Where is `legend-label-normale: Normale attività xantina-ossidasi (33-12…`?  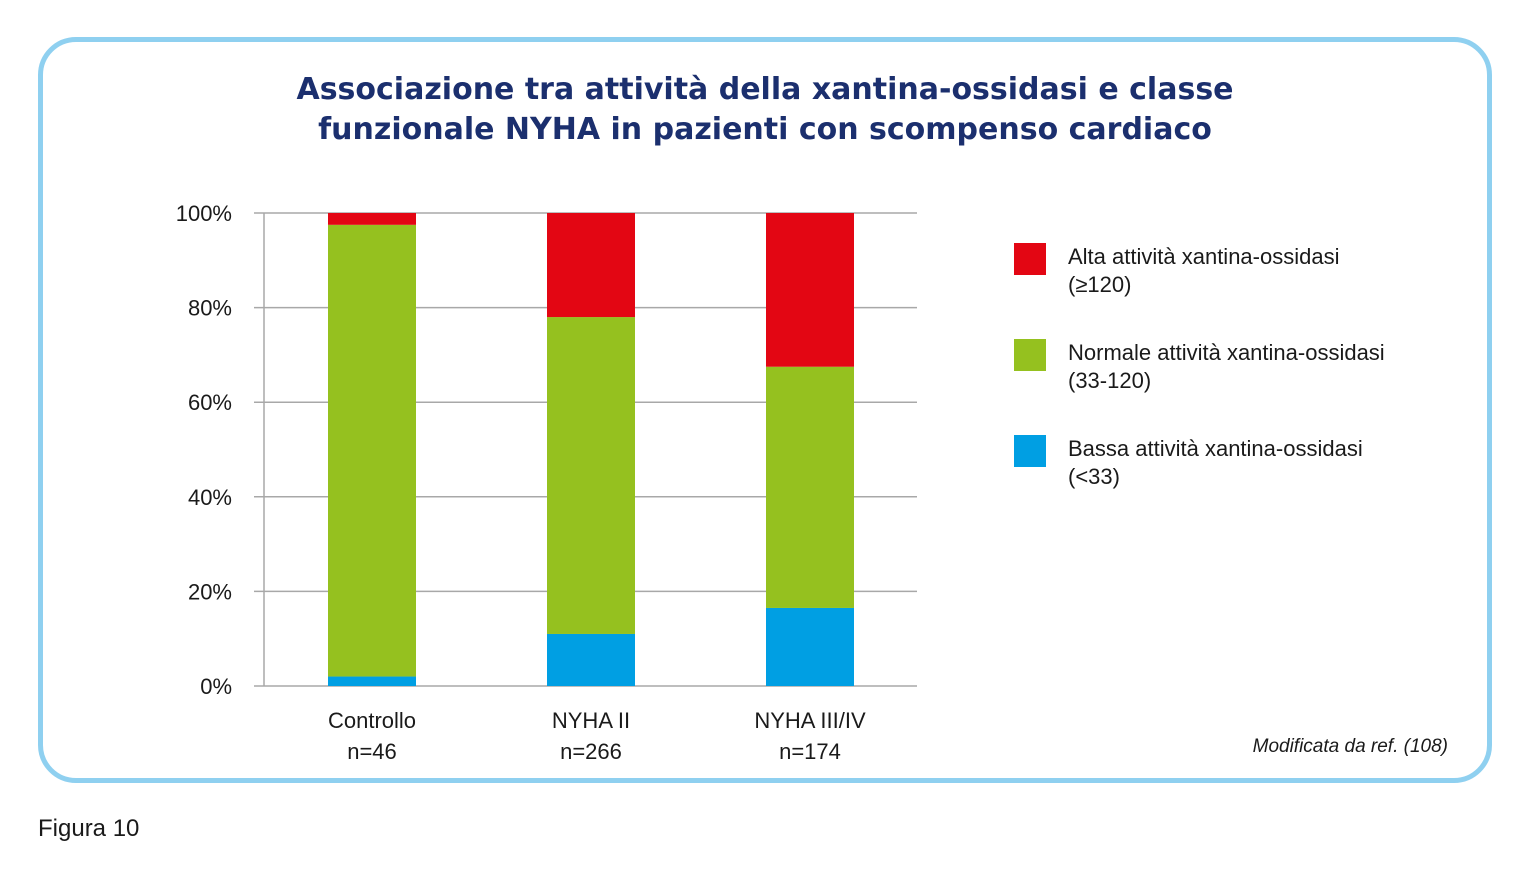
legend-label-normale: Normale attività xantina-ossidasi (33-12… is located at coordinates (1226, 366).